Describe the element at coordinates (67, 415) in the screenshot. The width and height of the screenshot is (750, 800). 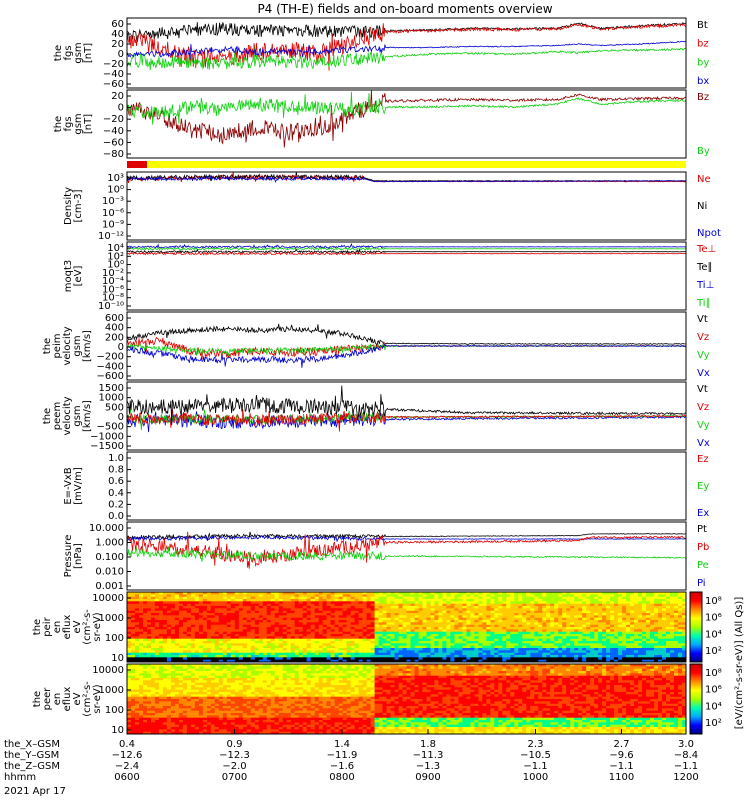
I see `y-axis-label: the peem velocity gsm [km/s]` at that location.